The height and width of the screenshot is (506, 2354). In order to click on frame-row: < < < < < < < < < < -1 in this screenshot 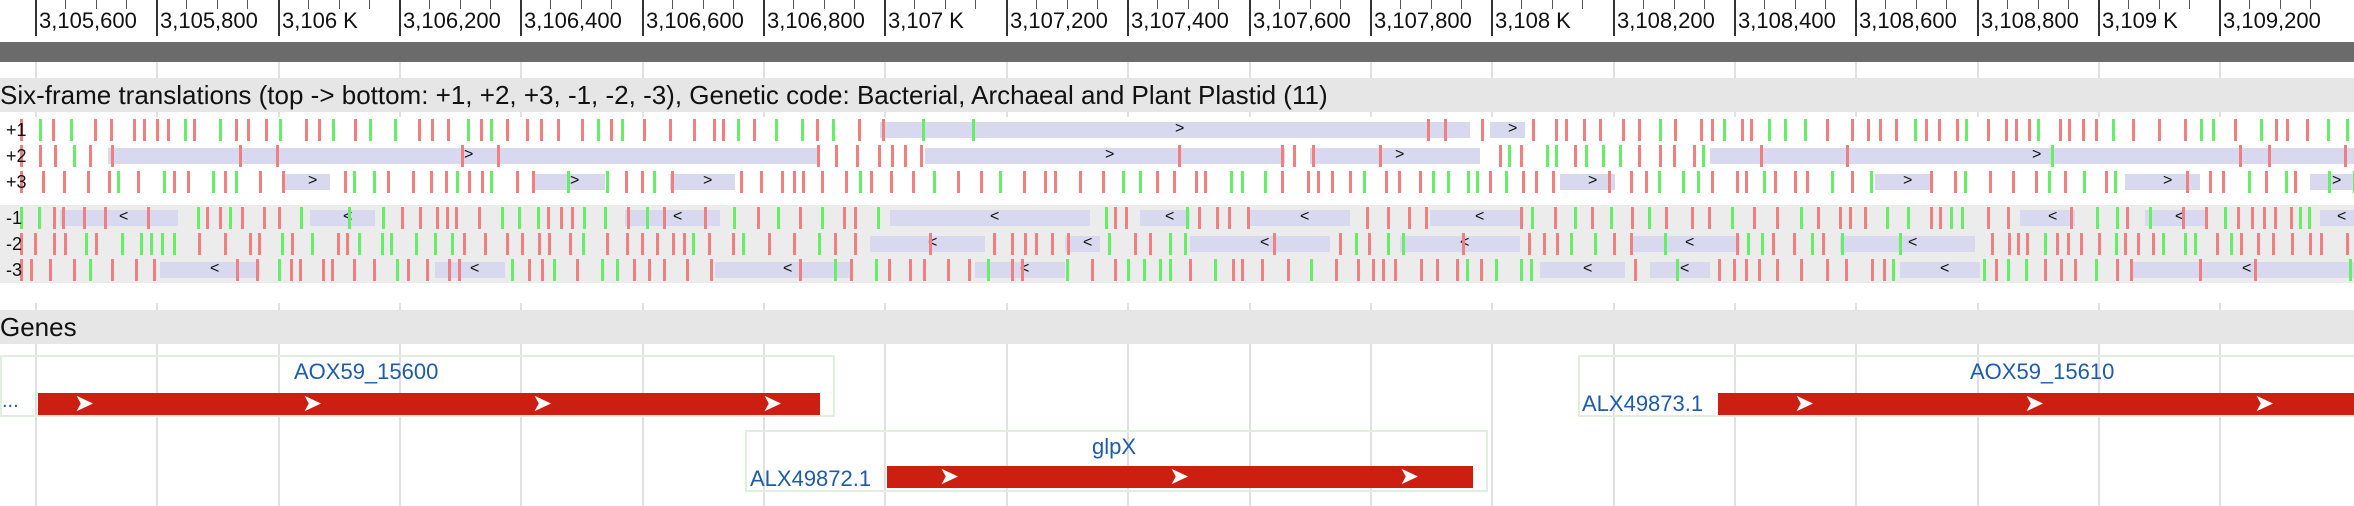, I will do `click(1177, 218)`.